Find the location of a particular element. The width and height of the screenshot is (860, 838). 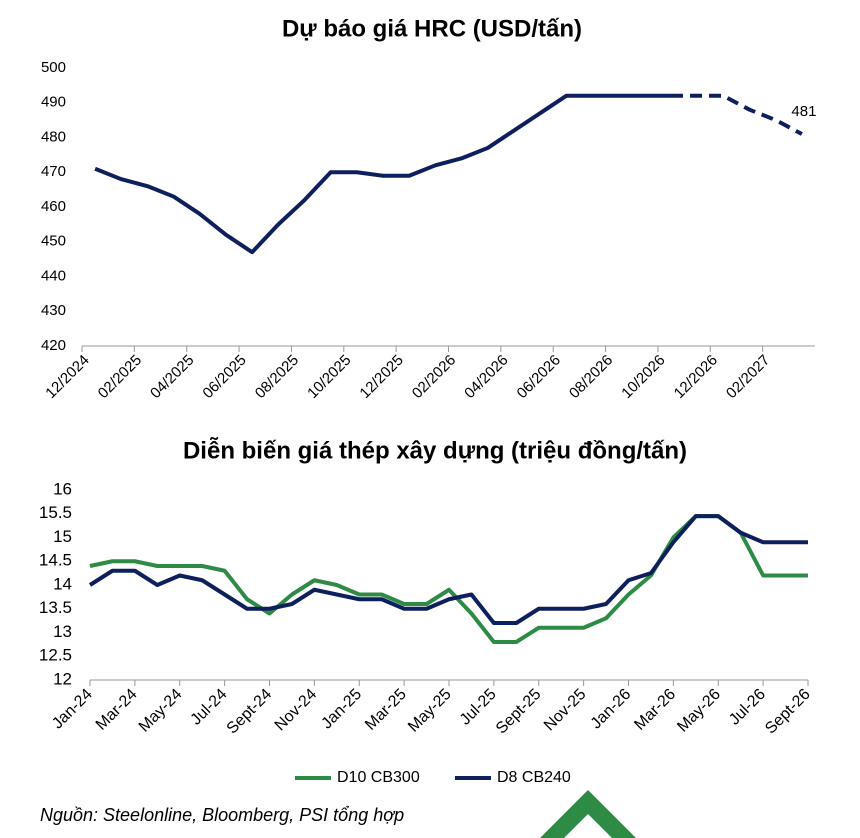

x-tick-label: Sept-26 is located at coordinates (788, 712).